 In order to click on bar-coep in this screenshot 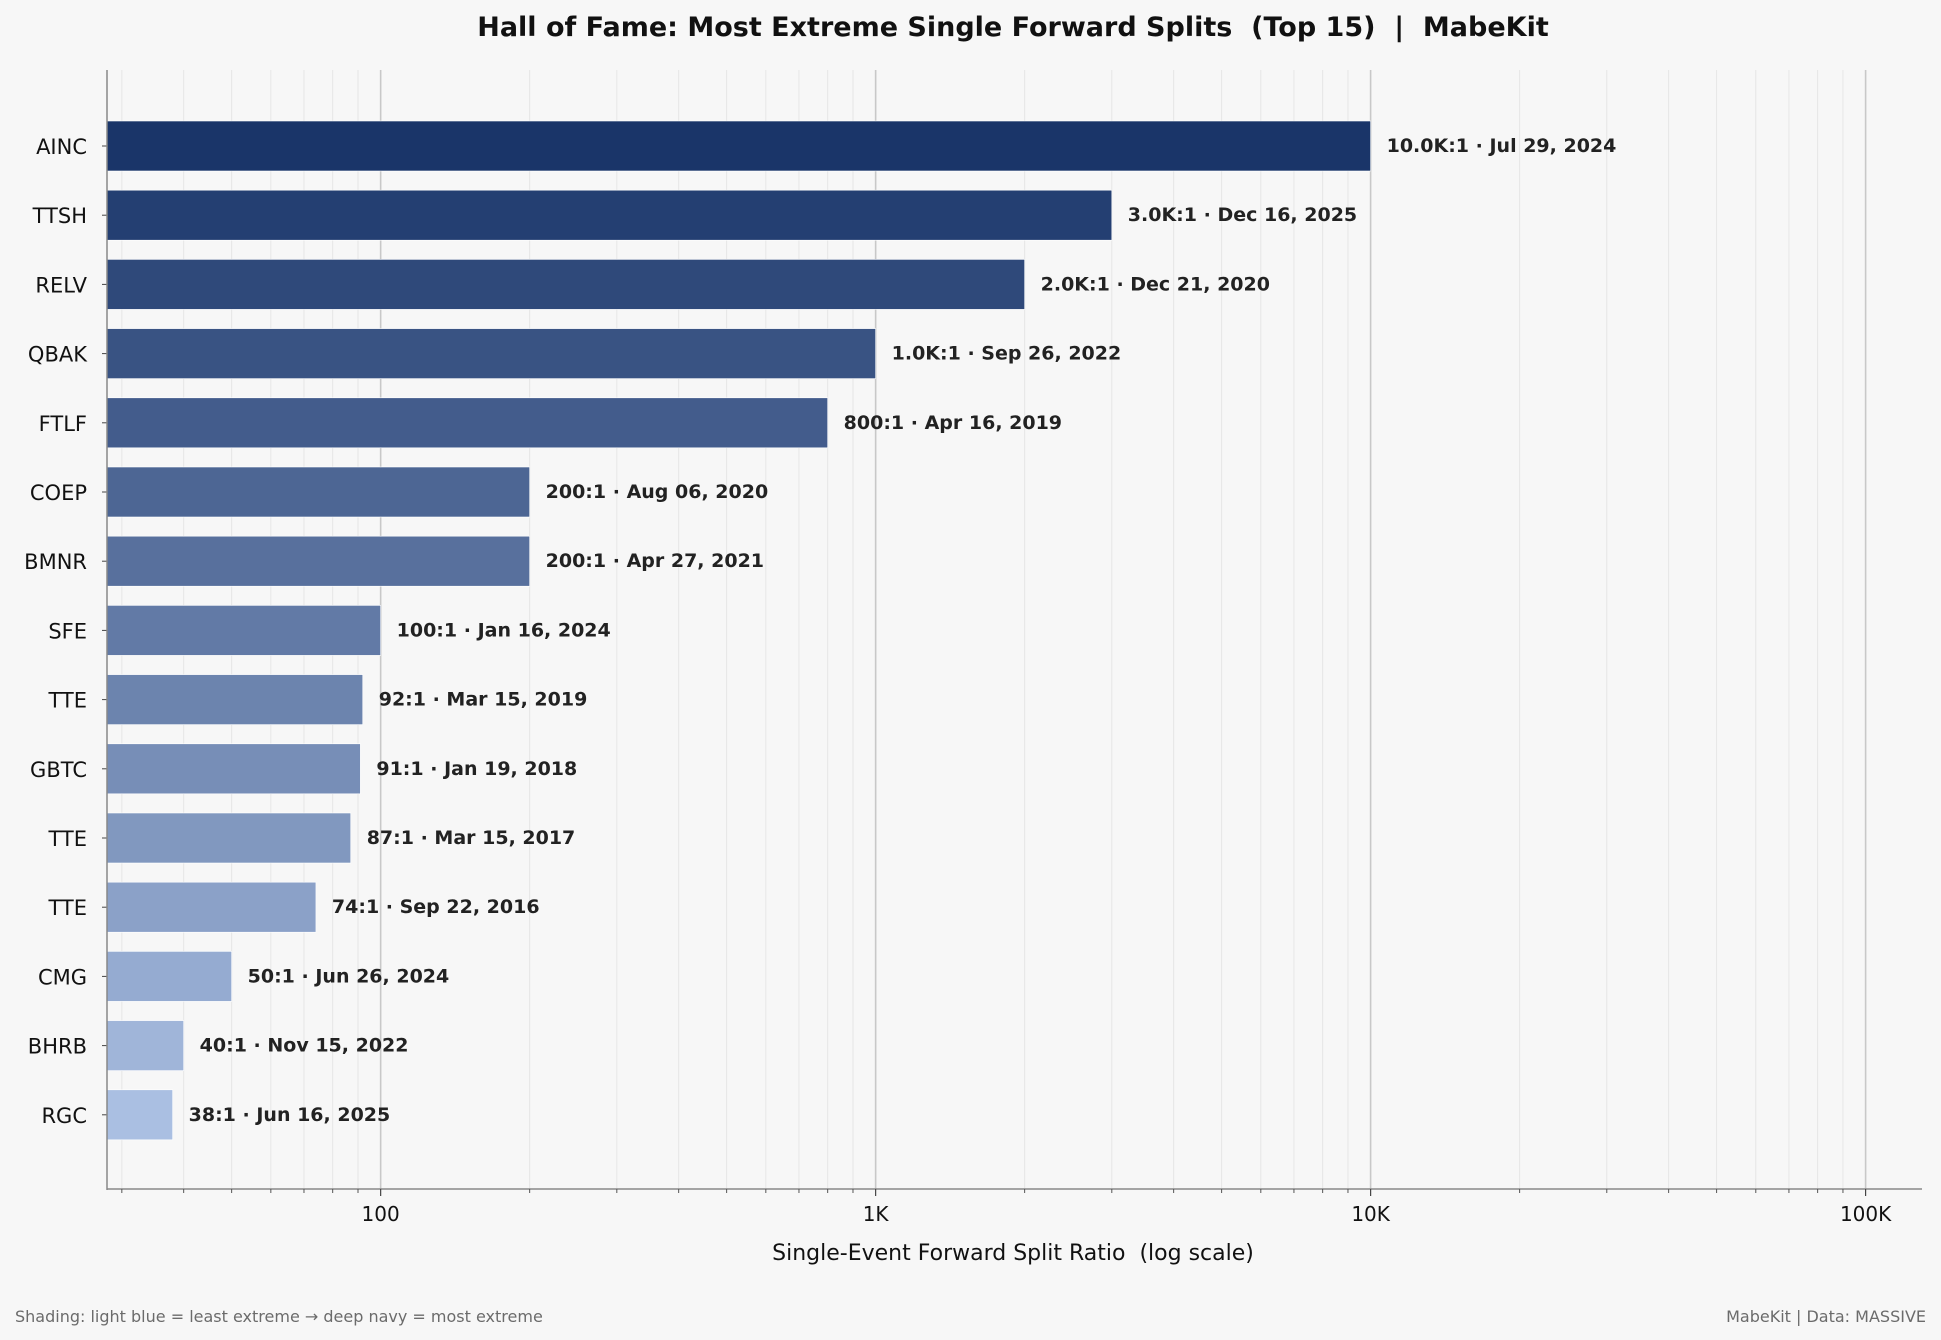, I will do `click(318, 492)`.